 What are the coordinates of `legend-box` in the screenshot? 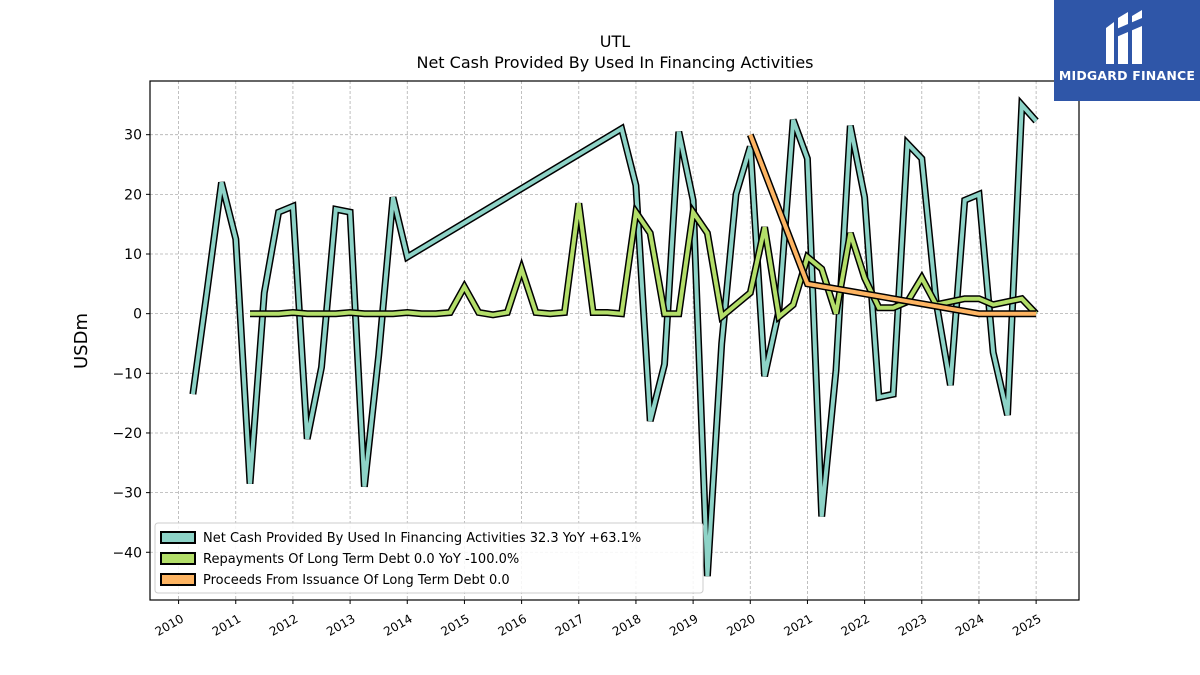 It's located at (429, 558).